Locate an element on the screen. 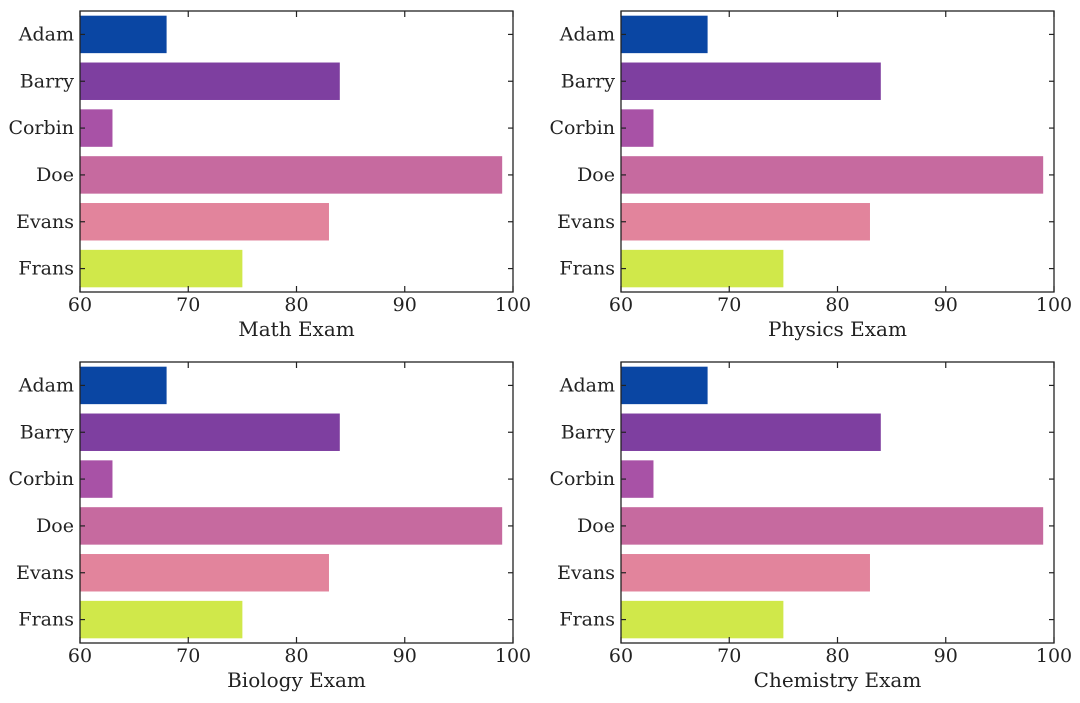 This screenshot has width=1080, height=703. x-axis-title: Math Exam is located at coordinates (296, 329).